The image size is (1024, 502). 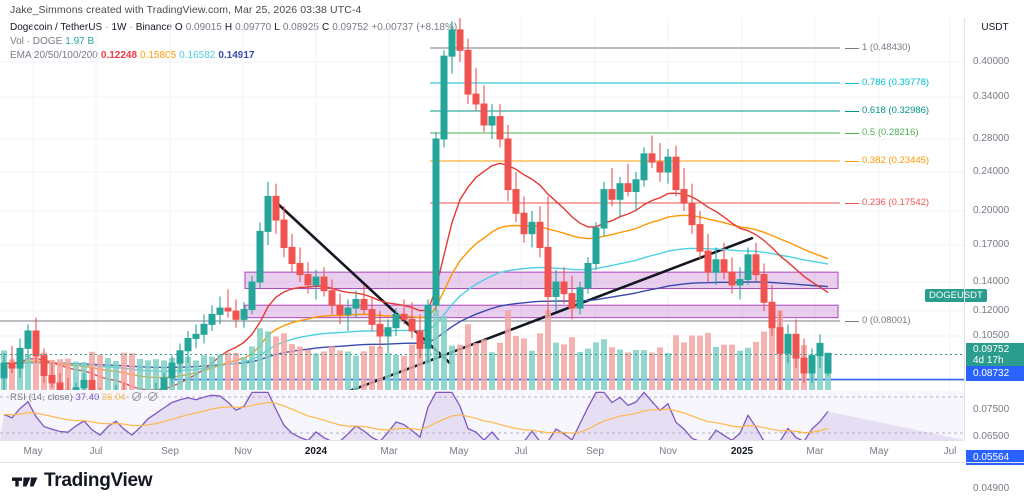 What do you see at coordinates (886, 47) in the screenshot?
I see `fib-level-label: 1 (0.48430)` at bounding box center [886, 47].